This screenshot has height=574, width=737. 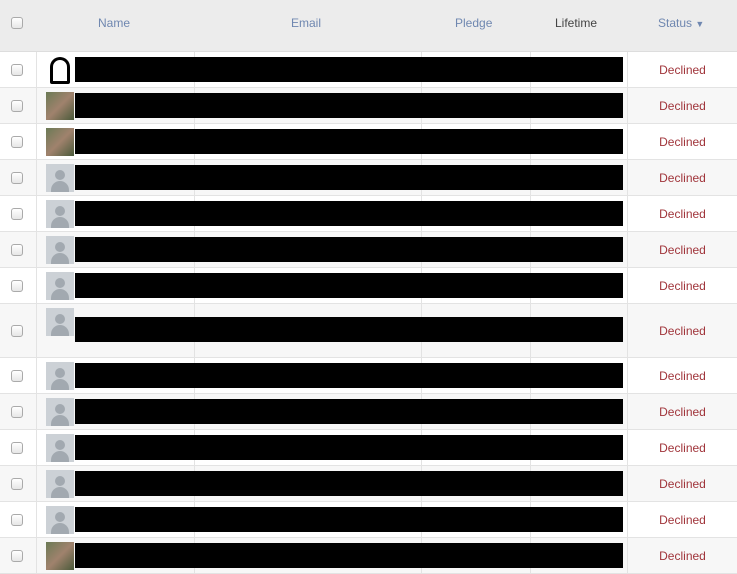 I want to click on lifetime-column-header: Lifetime, so click(x=576, y=23).